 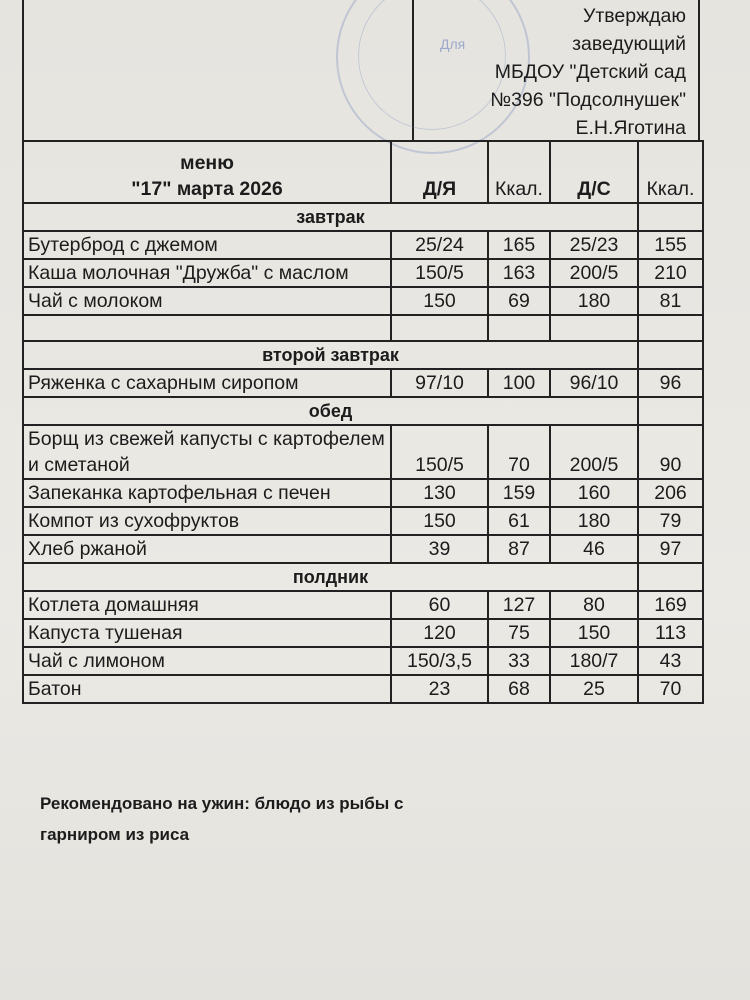 What do you see at coordinates (670, 172) in the screenshot?
I see `col-header-kcal2: Ккал.` at bounding box center [670, 172].